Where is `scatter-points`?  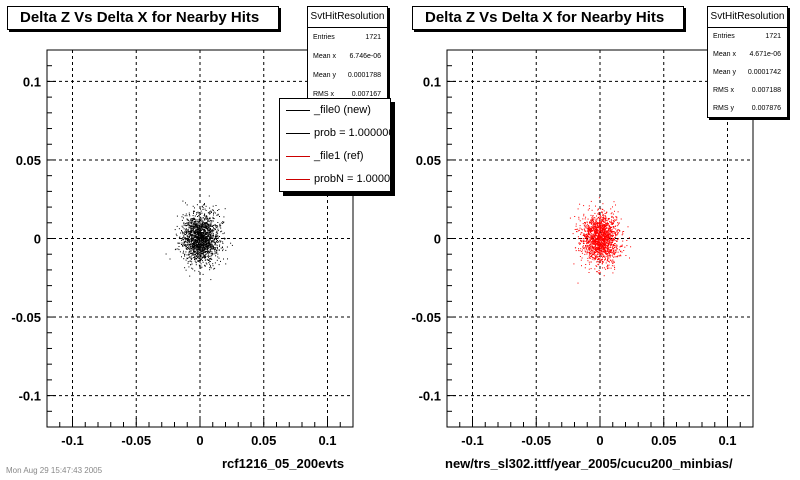 scatter-points is located at coordinates (600, 240).